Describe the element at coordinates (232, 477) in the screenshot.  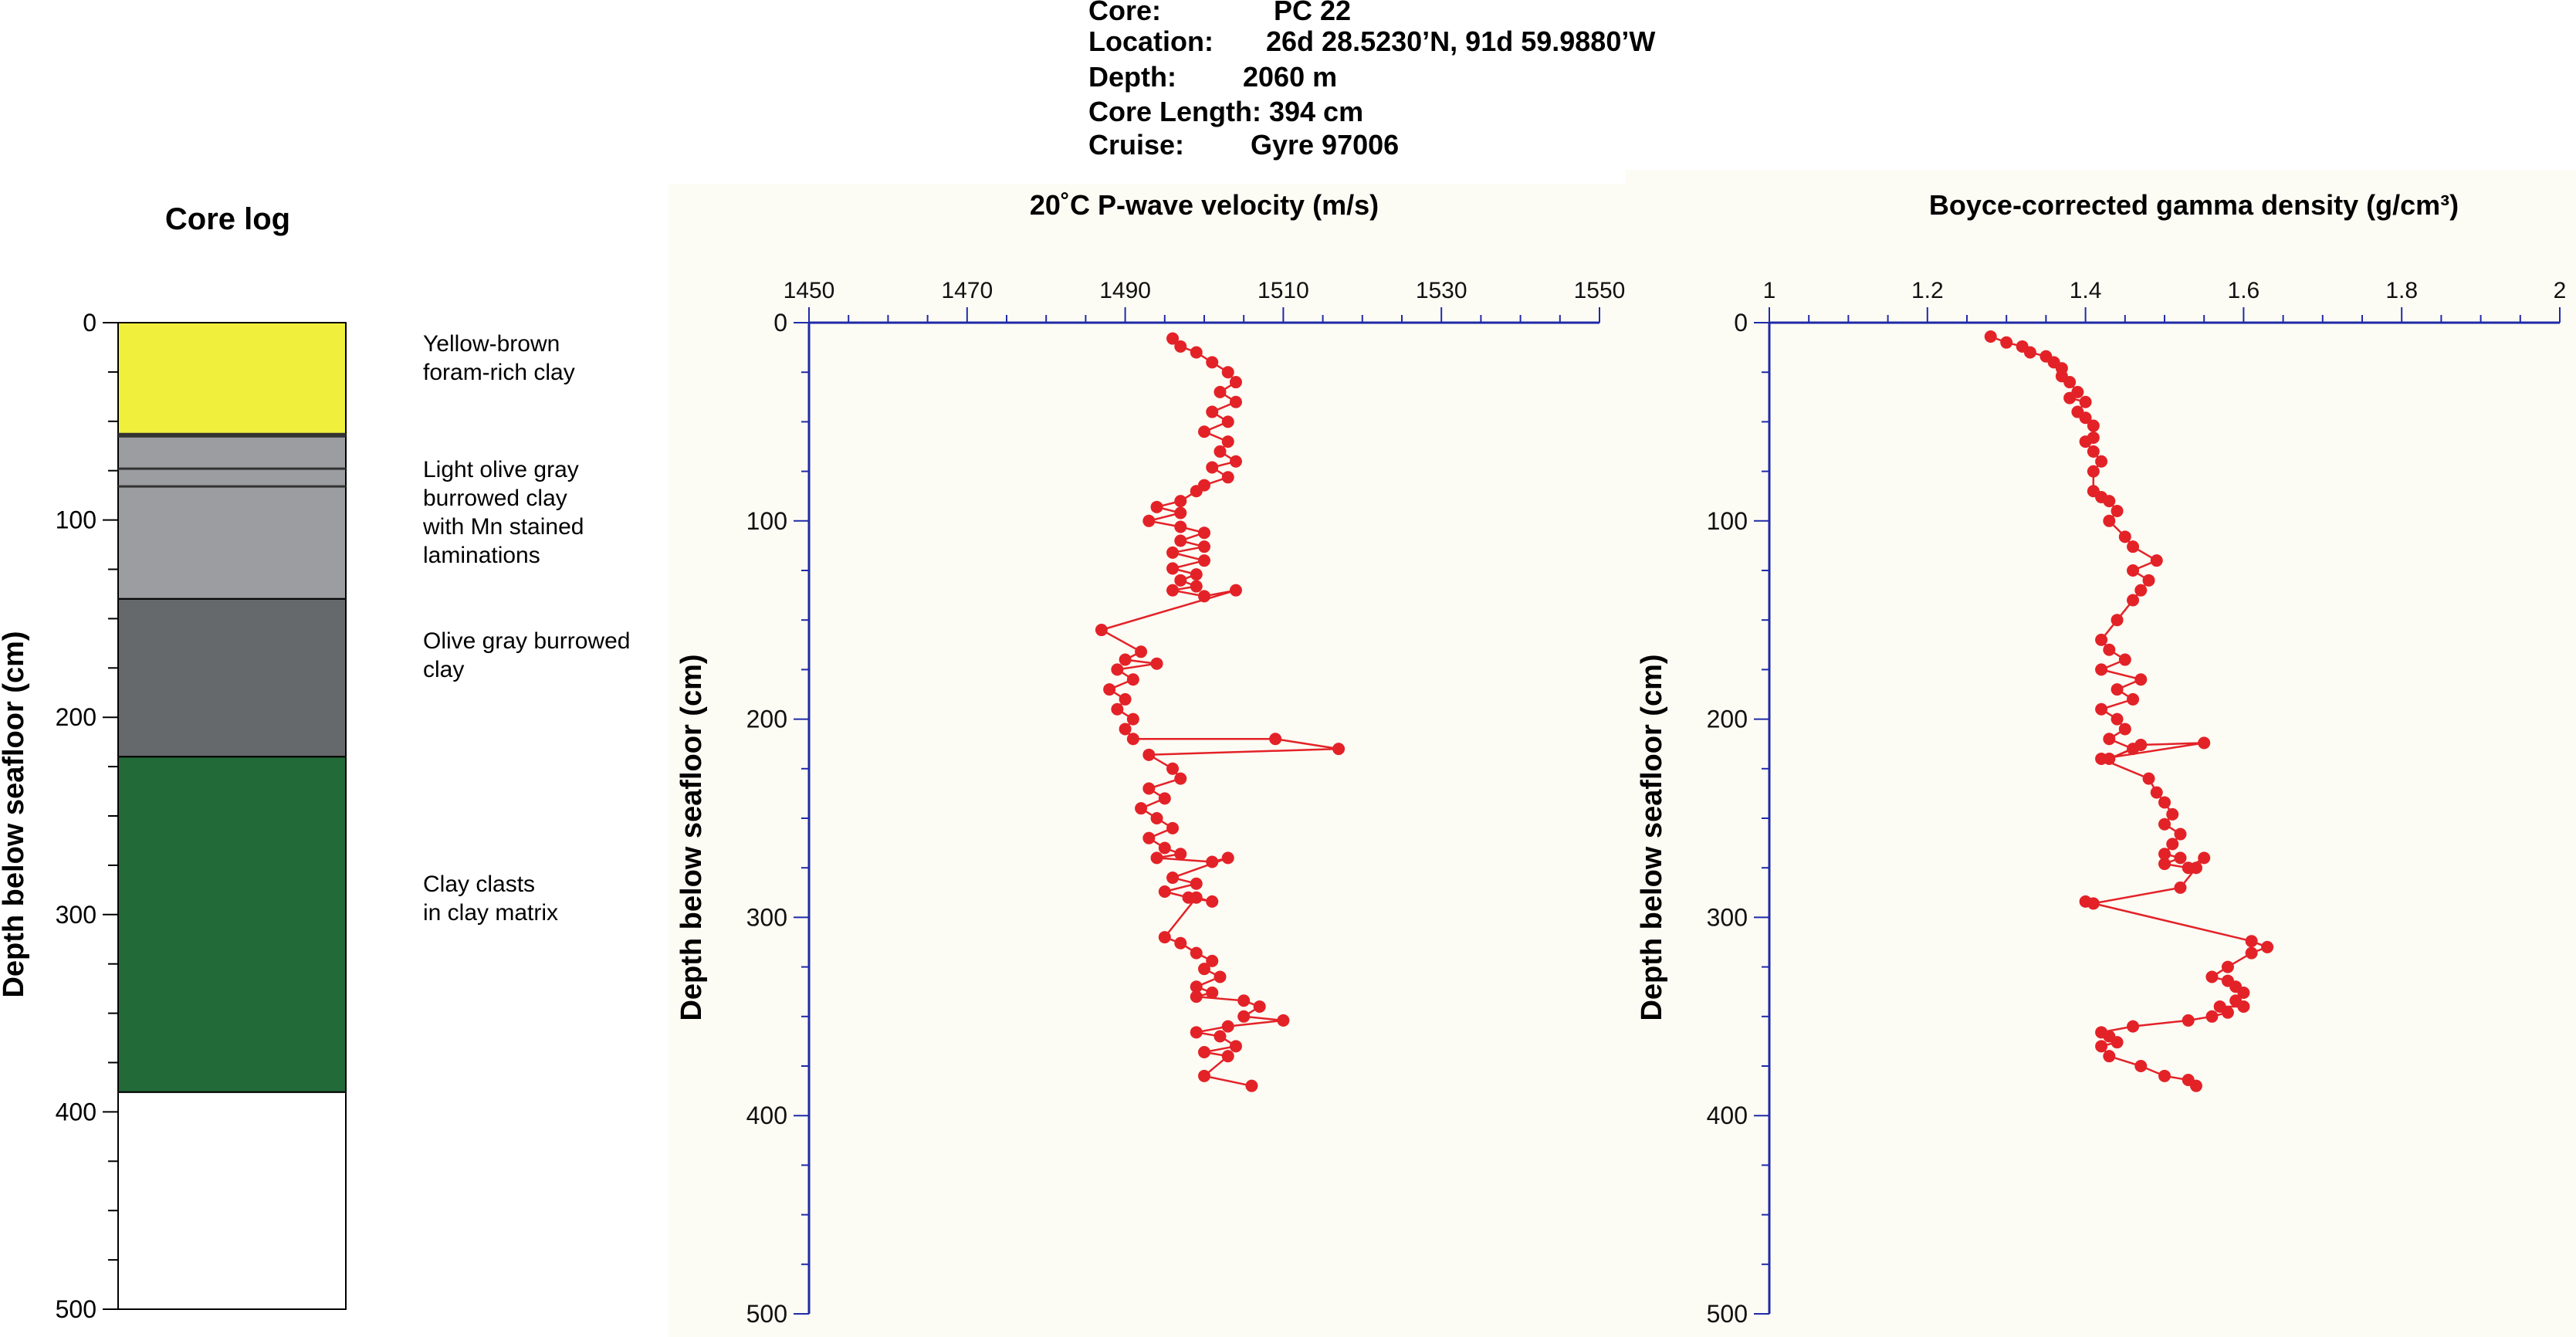
I see `core-log-laminations` at that location.